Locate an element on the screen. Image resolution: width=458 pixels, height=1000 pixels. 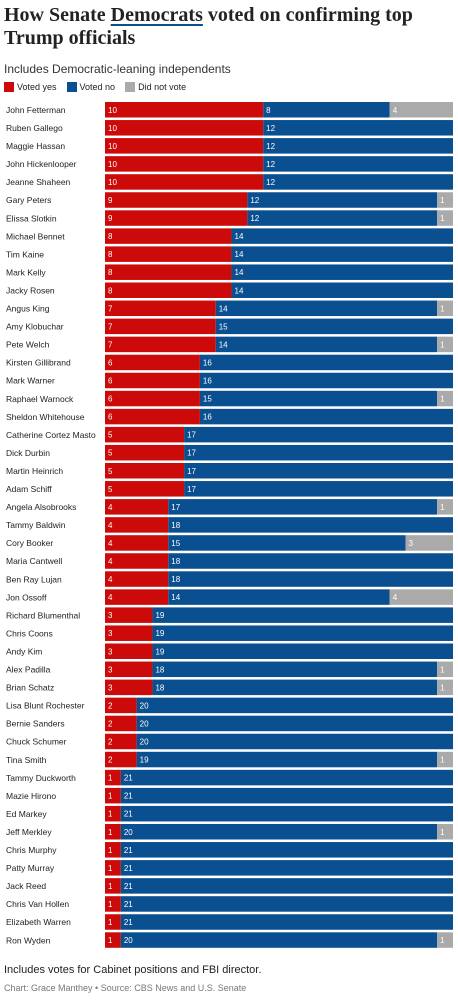
bar-voted-yes-tammy-duckworth is located at coordinates (113, 777).